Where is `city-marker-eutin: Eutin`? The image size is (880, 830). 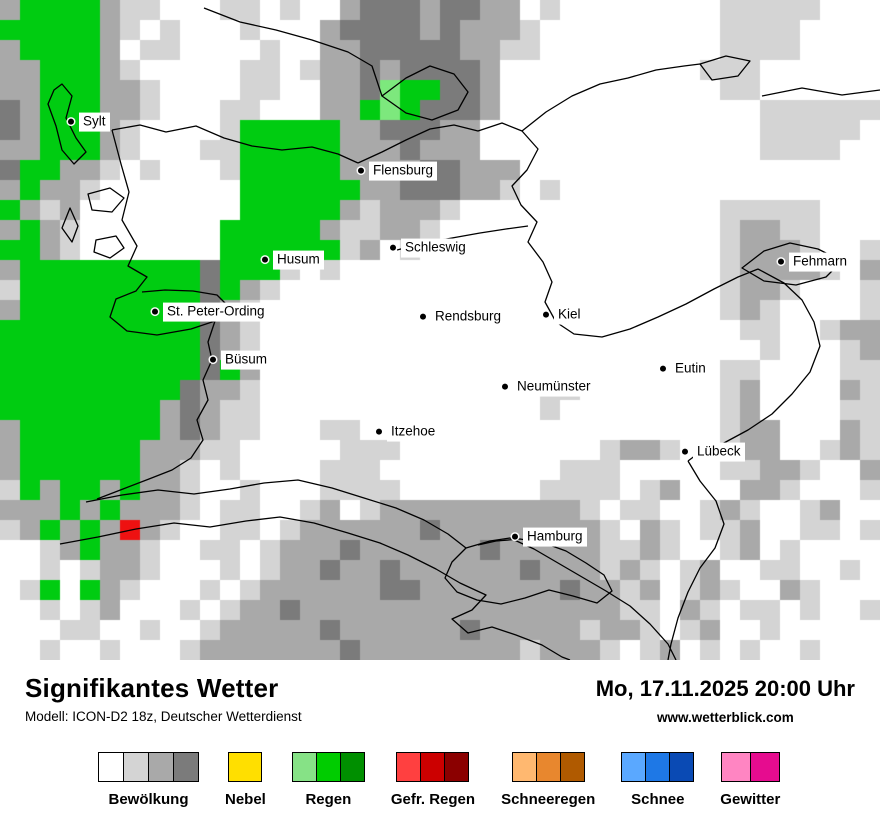
city-marker-eutin: Eutin is located at coordinates (685, 369).